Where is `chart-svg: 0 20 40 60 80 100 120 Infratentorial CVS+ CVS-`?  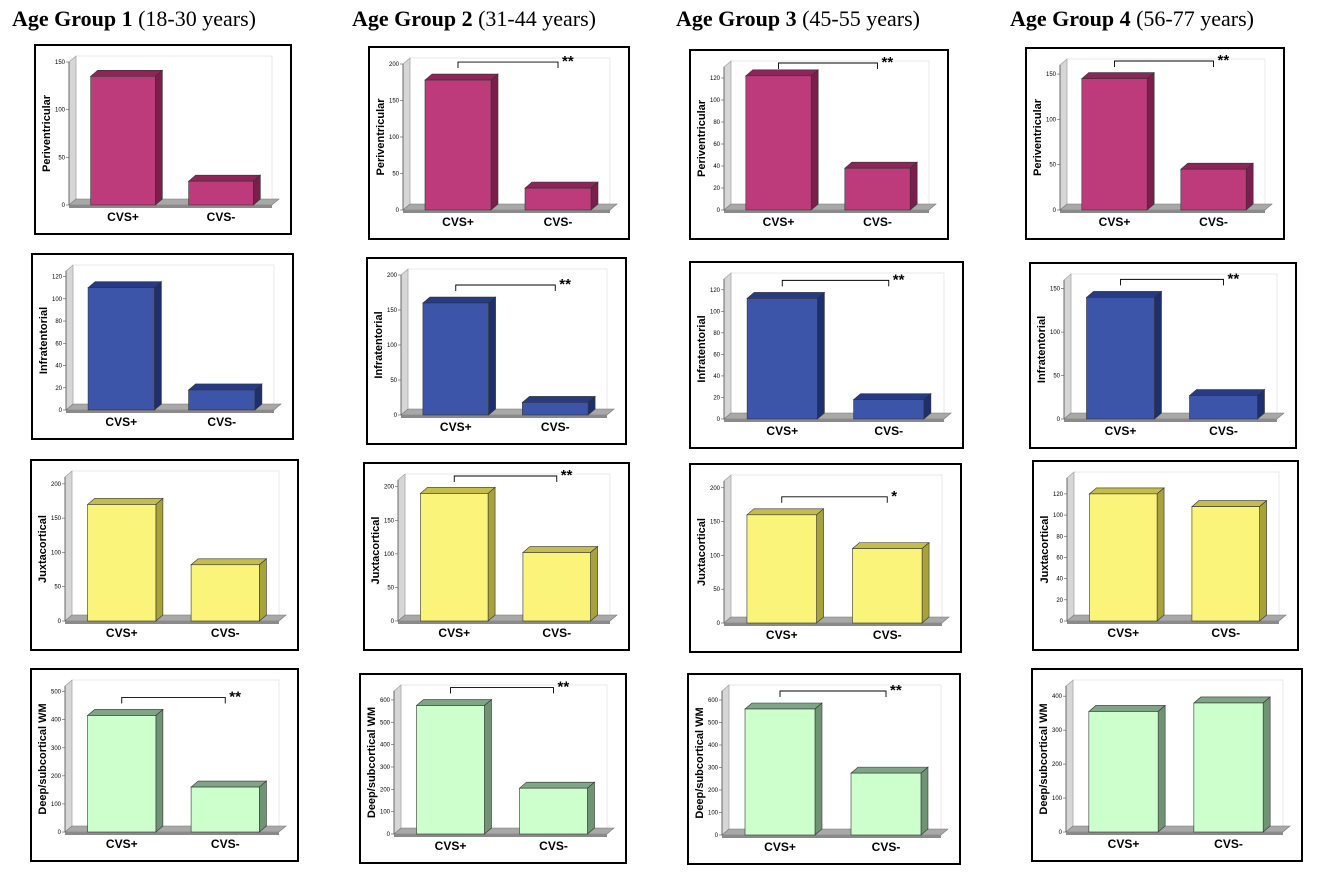
chart-svg: 0 20 40 60 80 100 120 Infratentorial CVS+ CVS- is located at coordinates (160, 346).